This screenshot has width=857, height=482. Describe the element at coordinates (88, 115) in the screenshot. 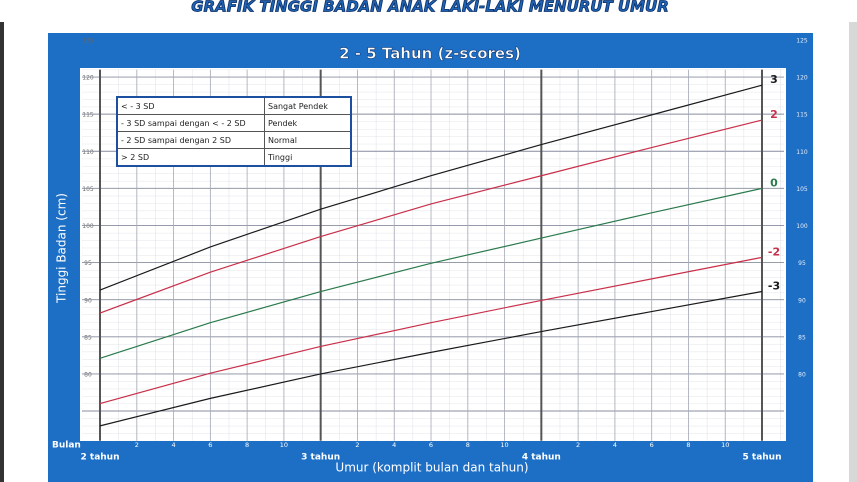

I see `y-tick-label: 115` at that location.